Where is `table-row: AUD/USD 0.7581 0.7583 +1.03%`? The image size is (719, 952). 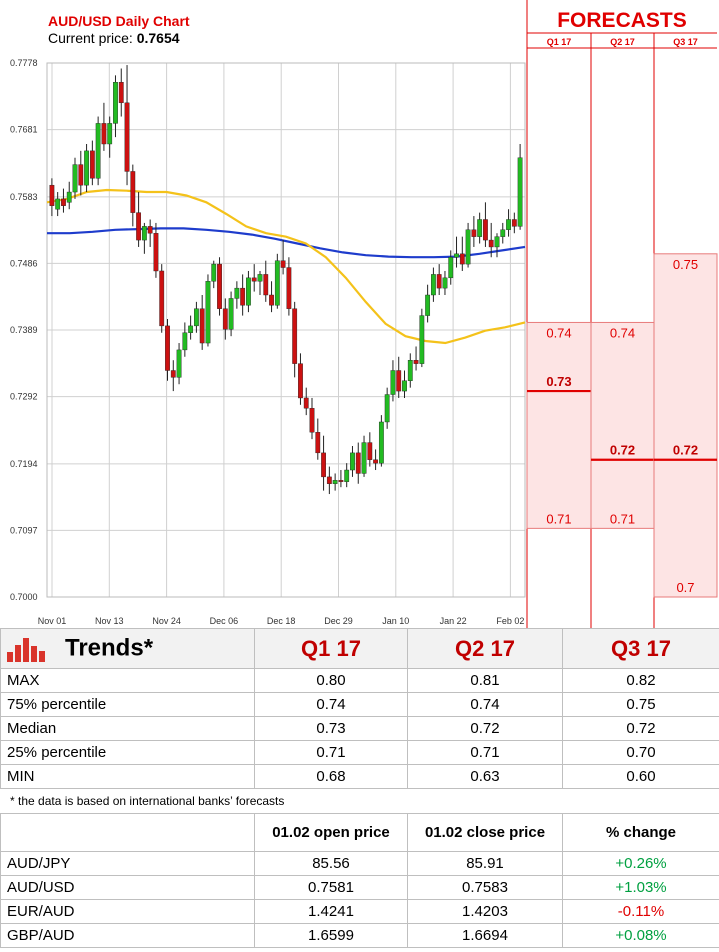 table-row: AUD/USD 0.7581 0.7583 +1.03% is located at coordinates (359, 887).